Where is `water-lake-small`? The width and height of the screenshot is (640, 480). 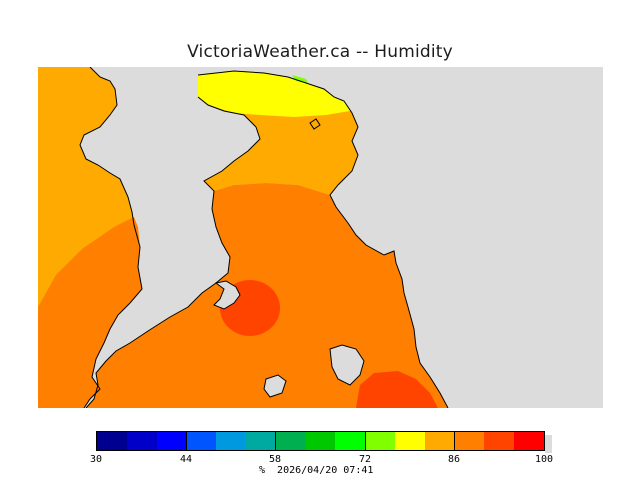
water-lake-small is located at coordinates (275, 386).